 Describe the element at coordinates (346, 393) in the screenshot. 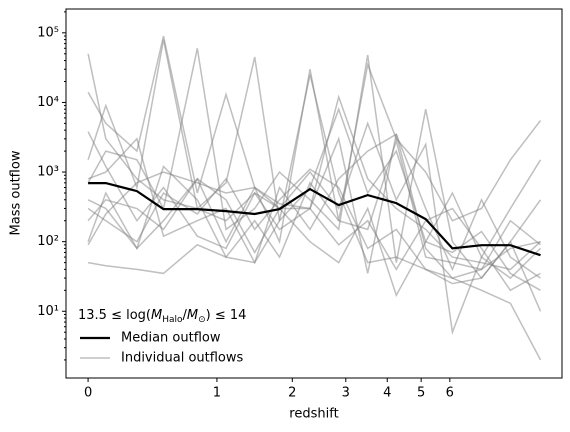

I see `x-tick-label: 3` at that location.